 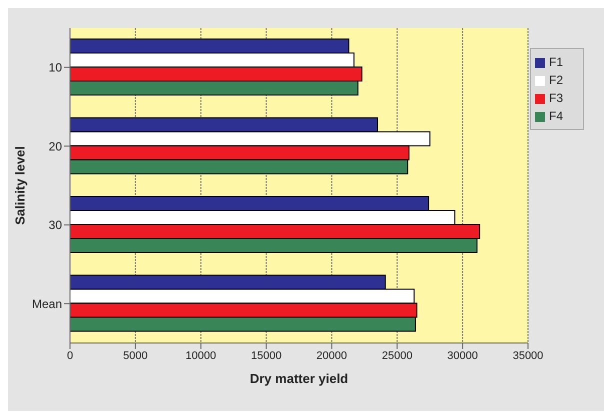 What do you see at coordinates (556, 62) in the screenshot?
I see `legend-label: F1` at bounding box center [556, 62].